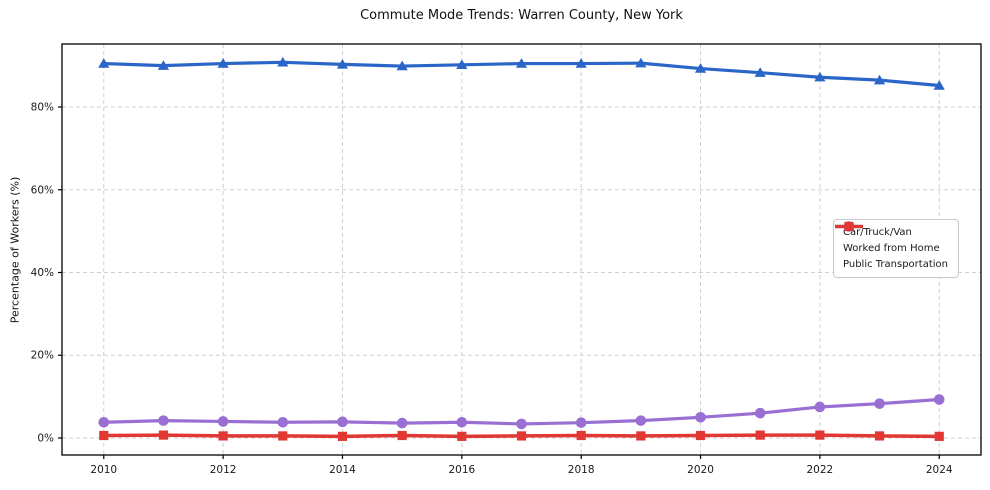 This screenshot has width=990, height=490. I want to click on legend-item-worked-from-home: Worked from Home, so click(891, 237).